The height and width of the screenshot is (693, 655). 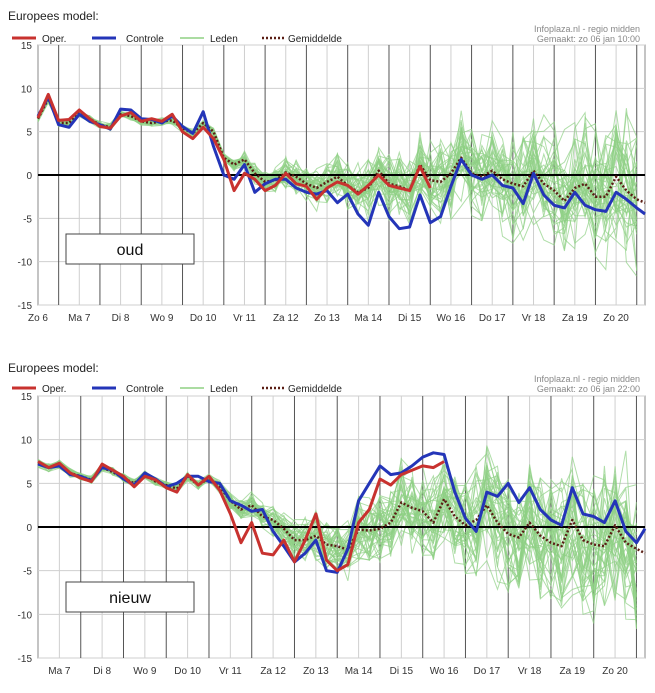 I want to click on x-tick-label: Zo 6, so click(x=38, y=318).